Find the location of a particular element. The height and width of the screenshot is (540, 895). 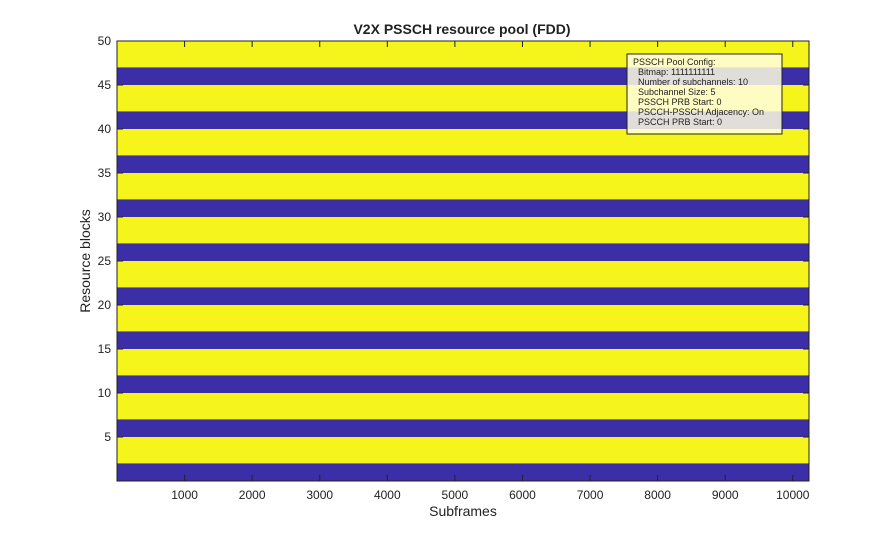

y-tick-label: 15 is located at coordinates (105, 349).